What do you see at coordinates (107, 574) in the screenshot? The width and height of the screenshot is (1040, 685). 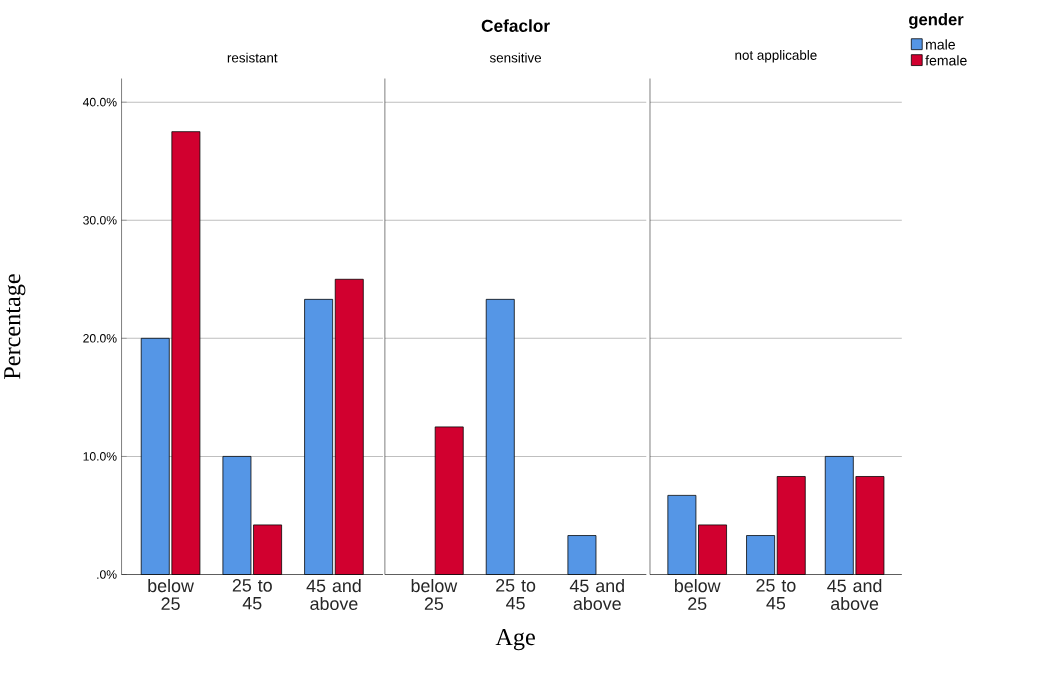 I see `y-tick-label: .0%` at bounding box center [107, 574].